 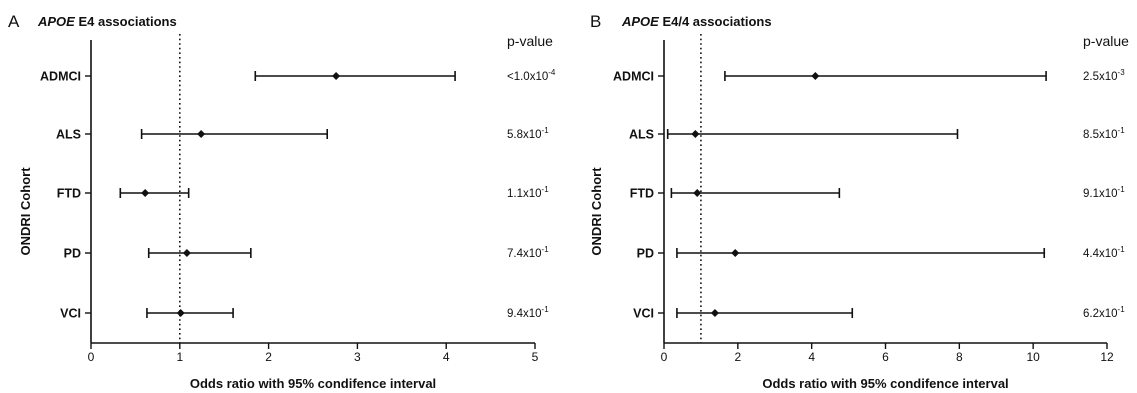 I want to click on pvalue-mantissa: 2.5x10, so click(x=1100, y=77).